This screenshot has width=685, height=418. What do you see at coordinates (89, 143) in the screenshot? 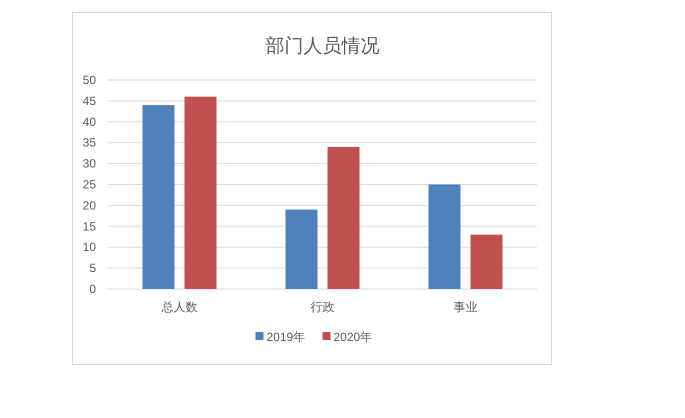
I see `y-tick-label: 35` at bounding box center [89, 143].